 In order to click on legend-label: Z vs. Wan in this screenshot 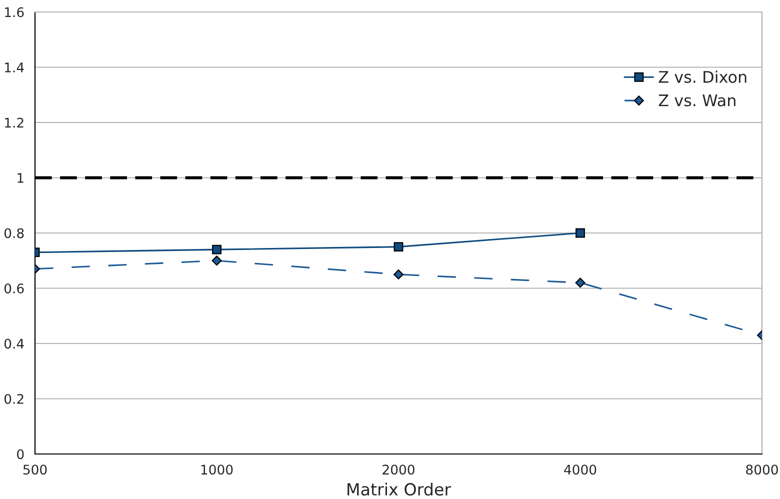, I will do `click(697, 100)`.